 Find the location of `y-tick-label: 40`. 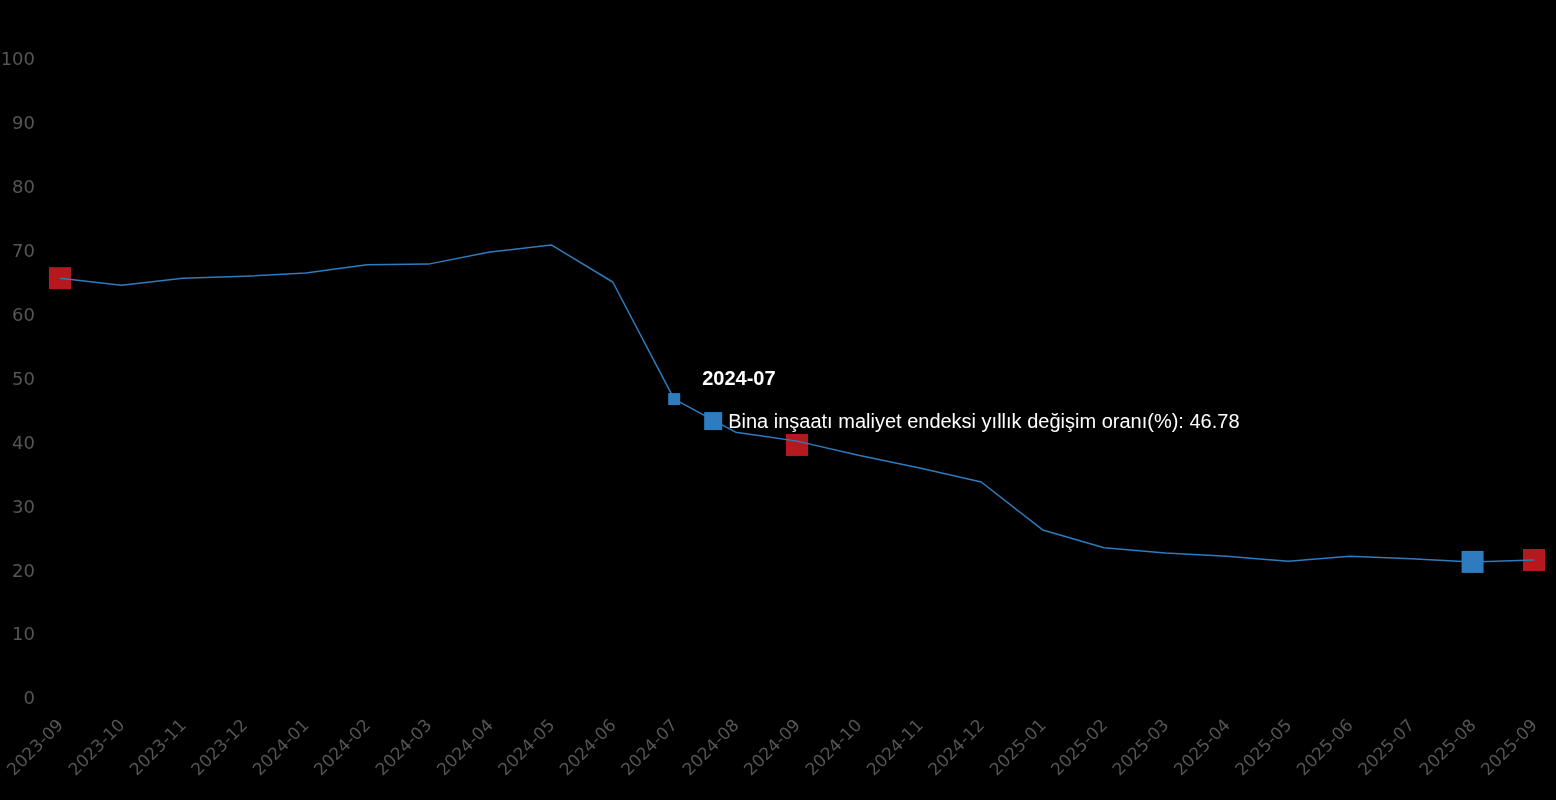

y-tick-label: 40 is located at coordinates (23, 442).